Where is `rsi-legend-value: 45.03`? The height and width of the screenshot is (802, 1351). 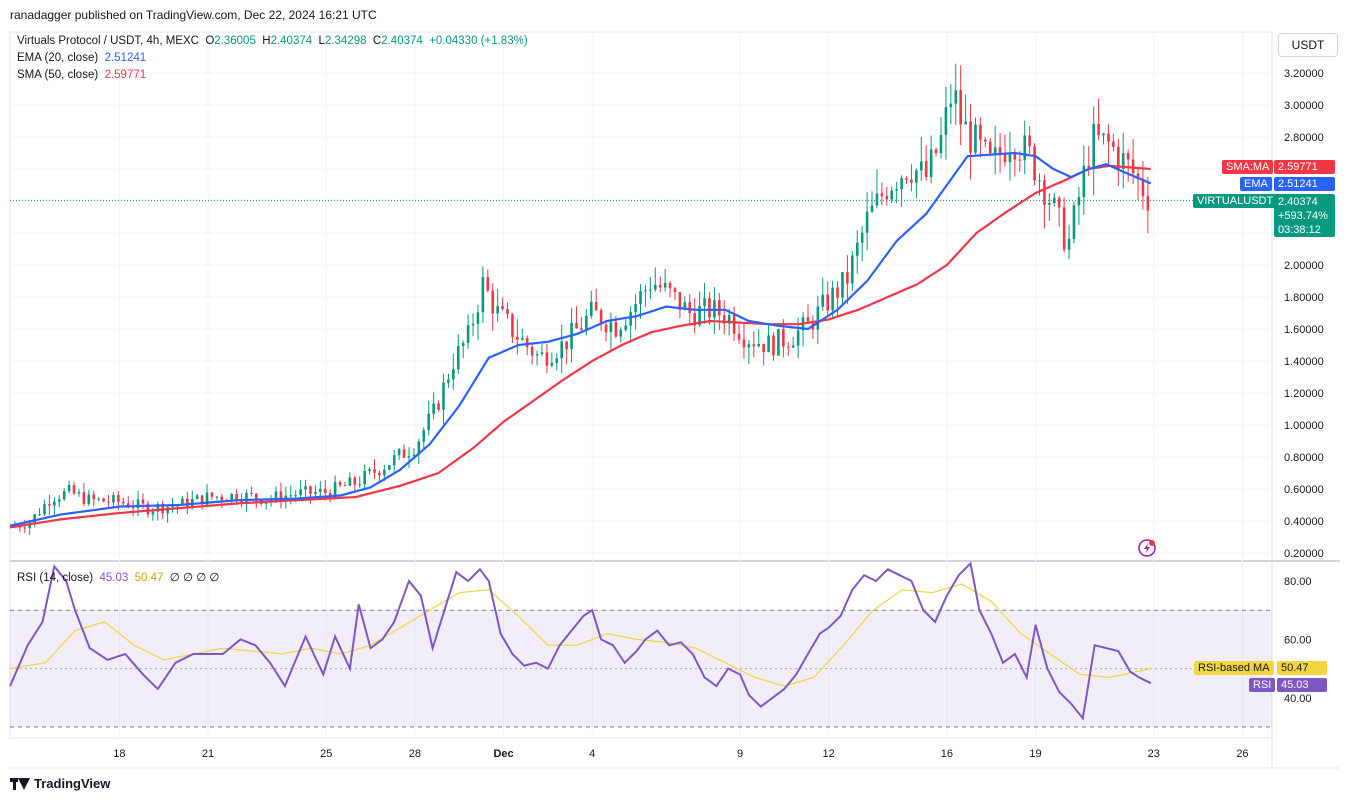
rsi-legend-value: 45.03 is located at coordinates (114, 578).